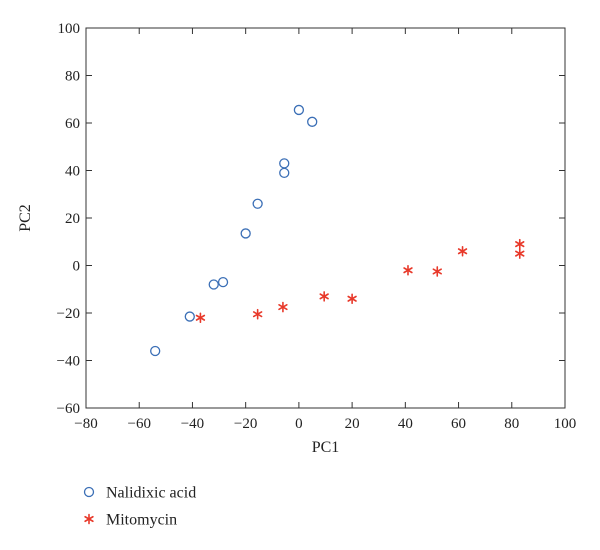  Describe the element at coordinates (511, 424) in the screenshot. I see `x-tick-label: 80` at that location.